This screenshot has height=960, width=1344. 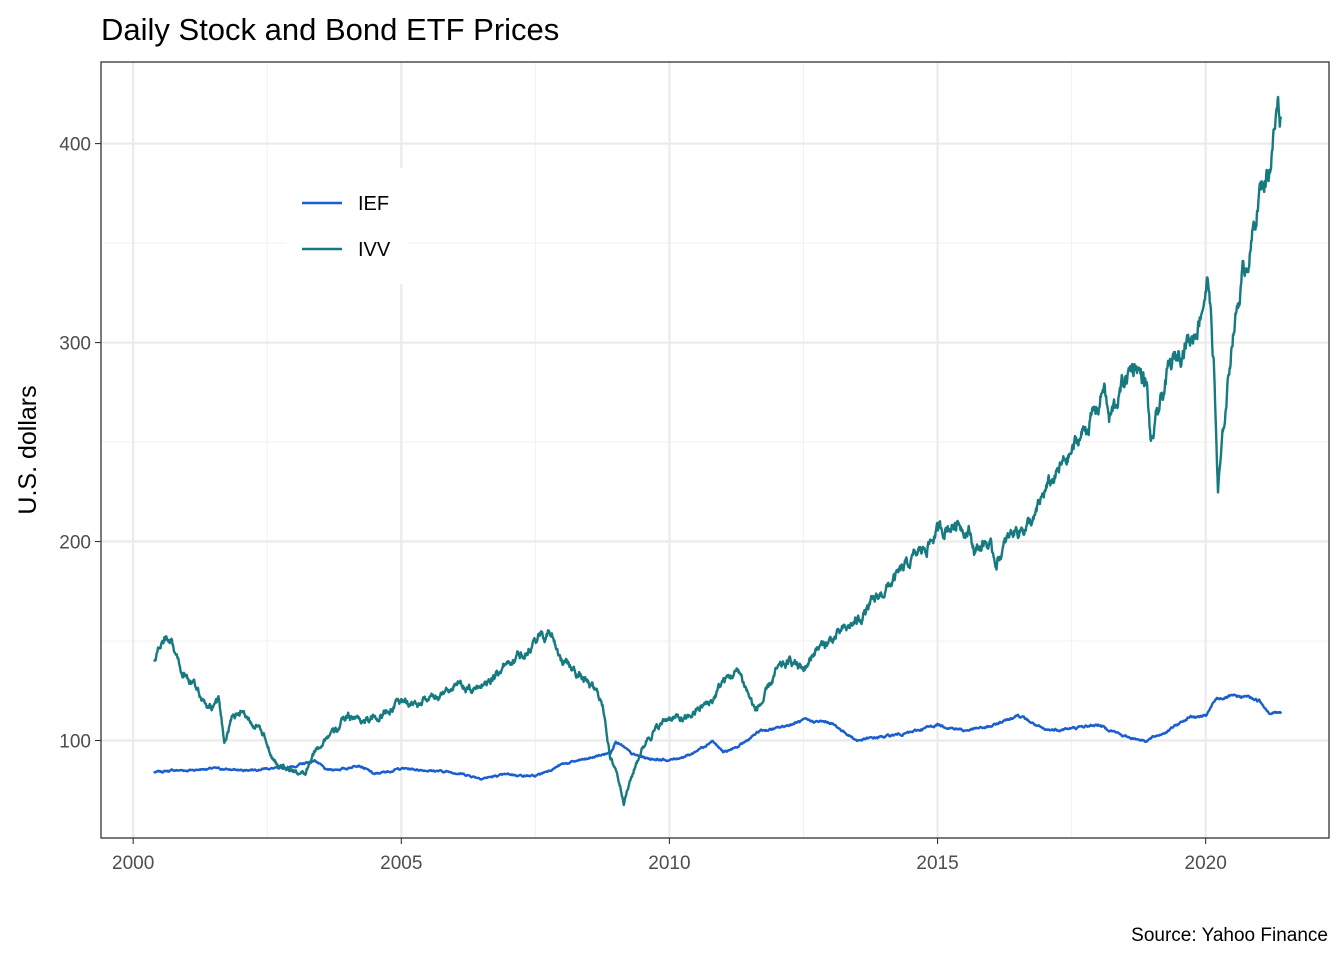 I want to click on y-axis: 100 200 300 400, so click(x=80, y=444).